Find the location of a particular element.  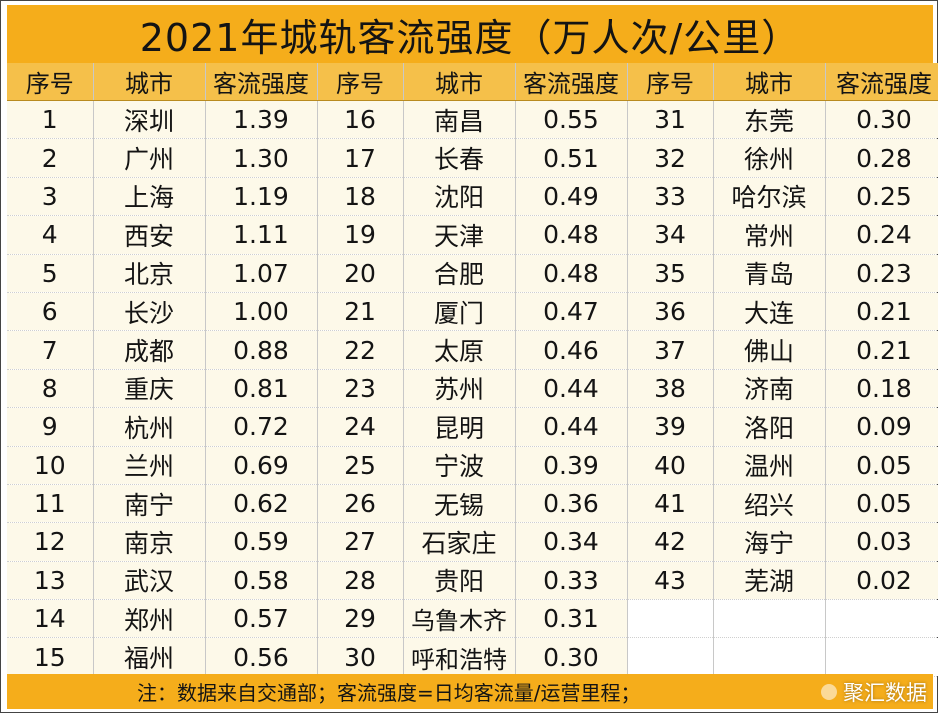

seq-cell: 31 is located at coordinates (670, 120).